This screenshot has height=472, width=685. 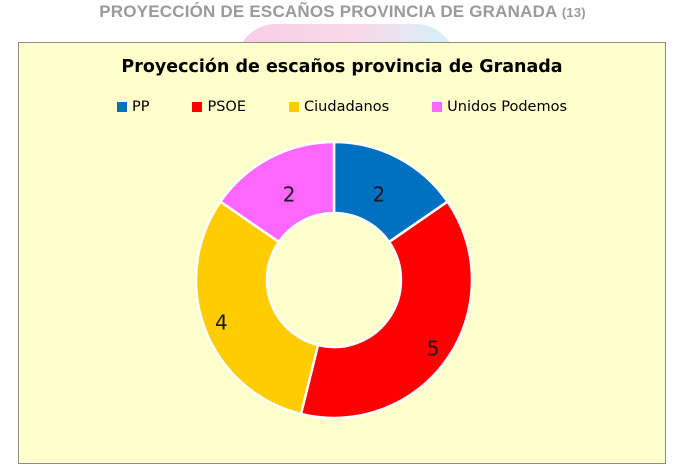 What do you see at coordinates (140, 107) in the screenshot?
I see `legend-label: PP` at bounding box center [140, 107].